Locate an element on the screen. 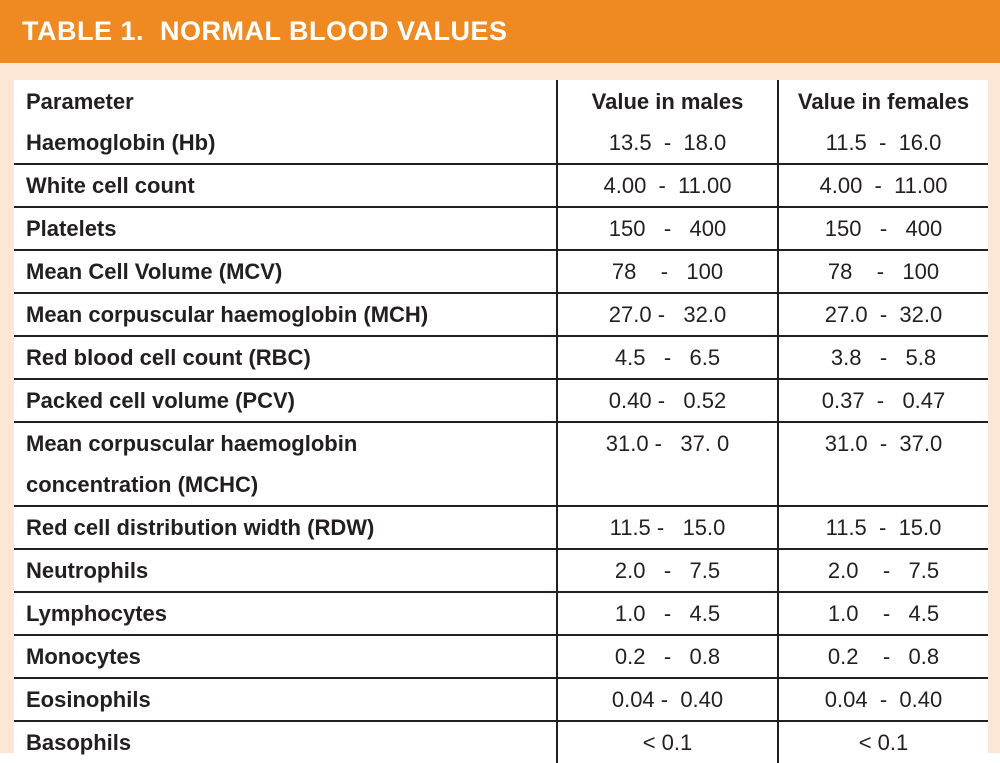  females-value-cell: 0.2 - 0.8 is located at coordinates (882, 656).